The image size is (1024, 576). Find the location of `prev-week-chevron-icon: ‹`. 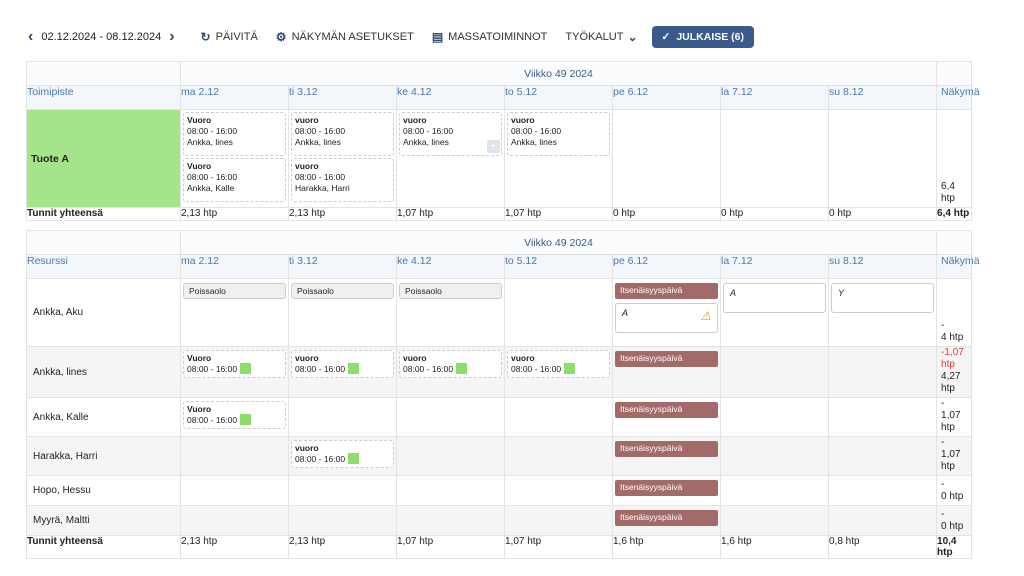

prev-week-chevron-icon: ‹ is located at coordinates (31, 36).